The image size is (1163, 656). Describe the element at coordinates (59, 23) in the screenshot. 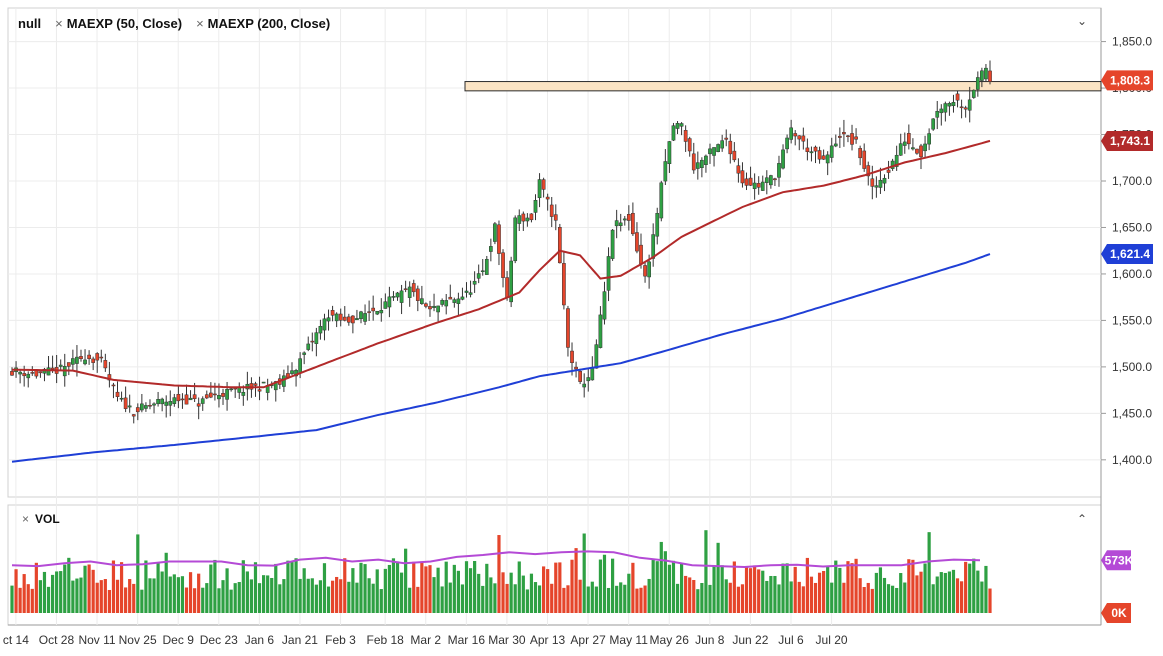

I see `remove-ma50-icon: ×` at that location.